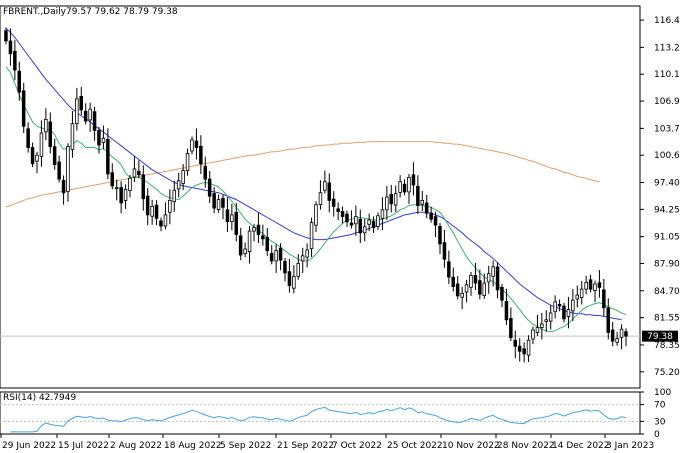  I want to click on rsi-tick-label: 30, so click(660, 422).